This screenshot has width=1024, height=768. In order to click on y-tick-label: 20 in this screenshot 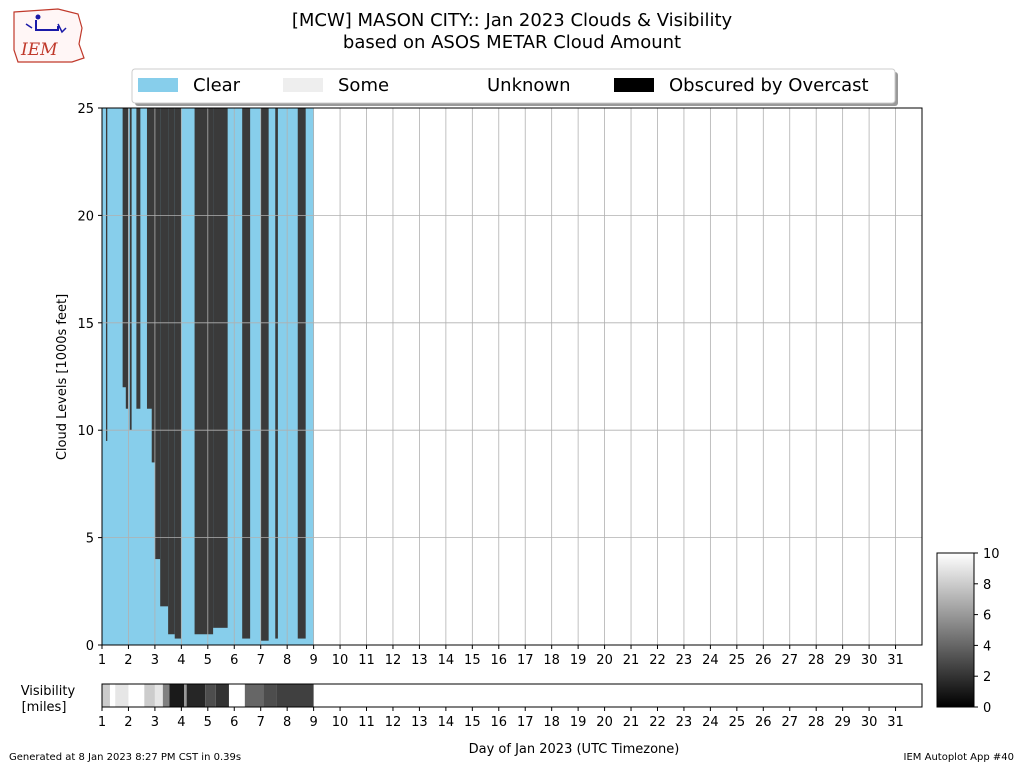, I will do `click(85, 216)`.